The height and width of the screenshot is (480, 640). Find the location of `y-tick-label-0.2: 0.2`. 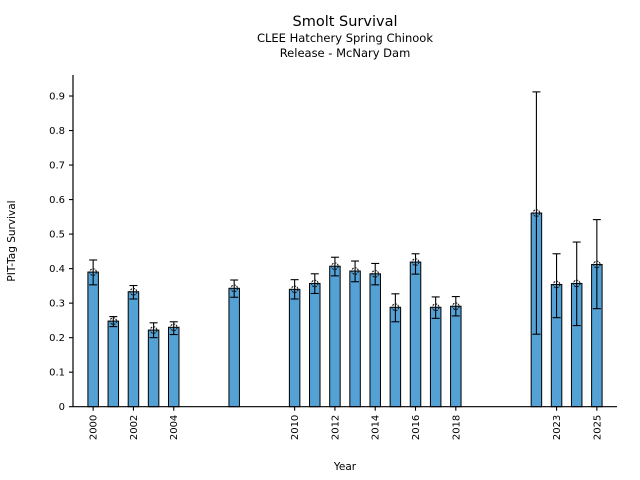

y-tick-label-0.2: 0.2 is located at coordinates (57, 338).